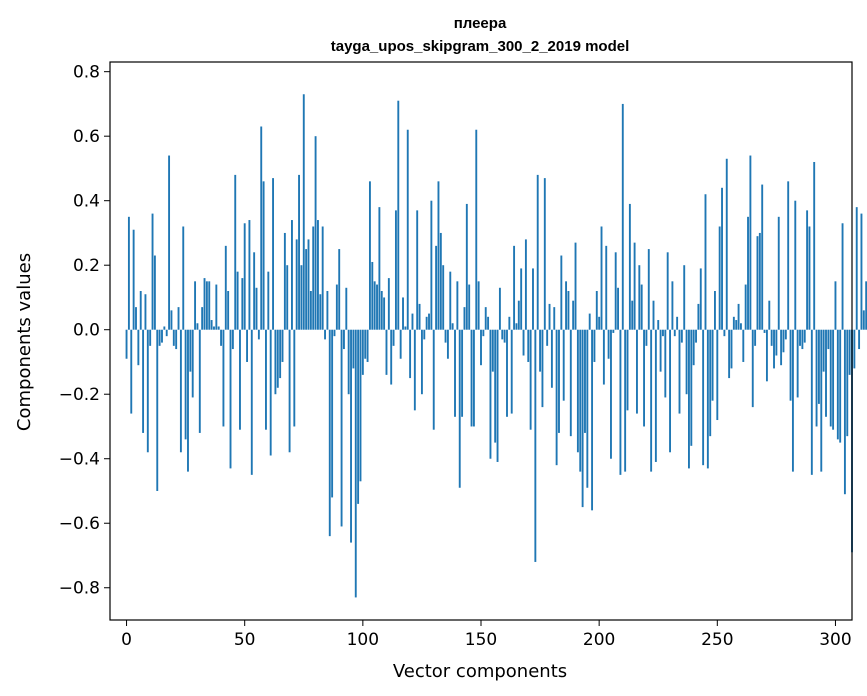 The height and width of the screenshot is (696, 867). Describe the element at coordinates (79, 524) in the screenshot. I see `y-tick-label: −0.6` at that location.